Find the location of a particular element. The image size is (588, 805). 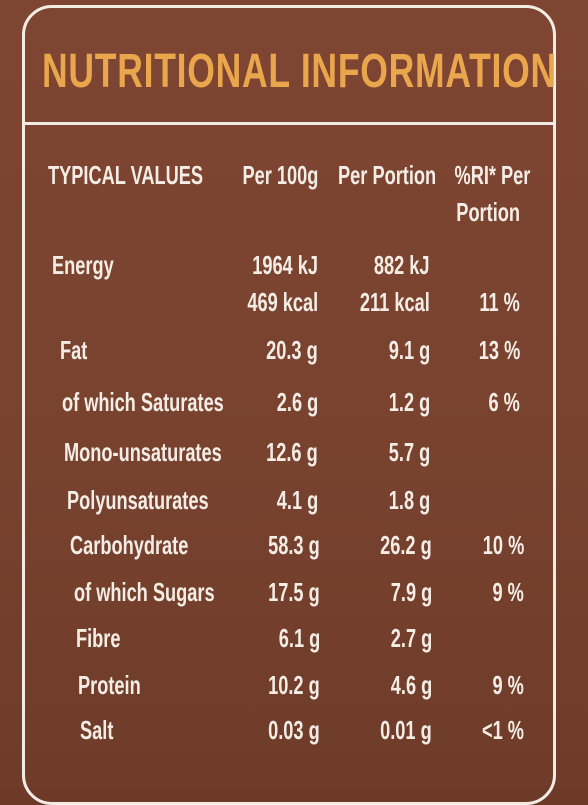

column-header: Per Portion is located at coordinates (386, 175).